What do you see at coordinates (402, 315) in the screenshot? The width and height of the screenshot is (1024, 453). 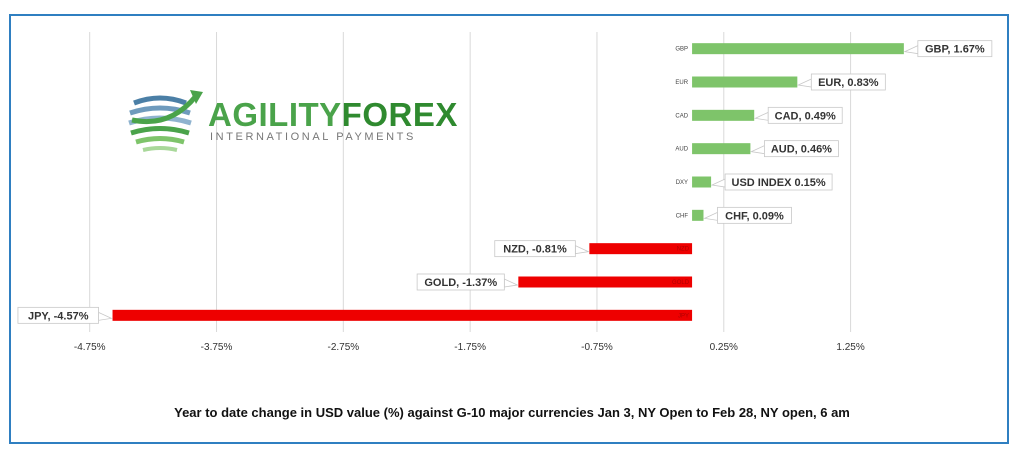 I see `bar-jpy` at bounding box center [402, 315].